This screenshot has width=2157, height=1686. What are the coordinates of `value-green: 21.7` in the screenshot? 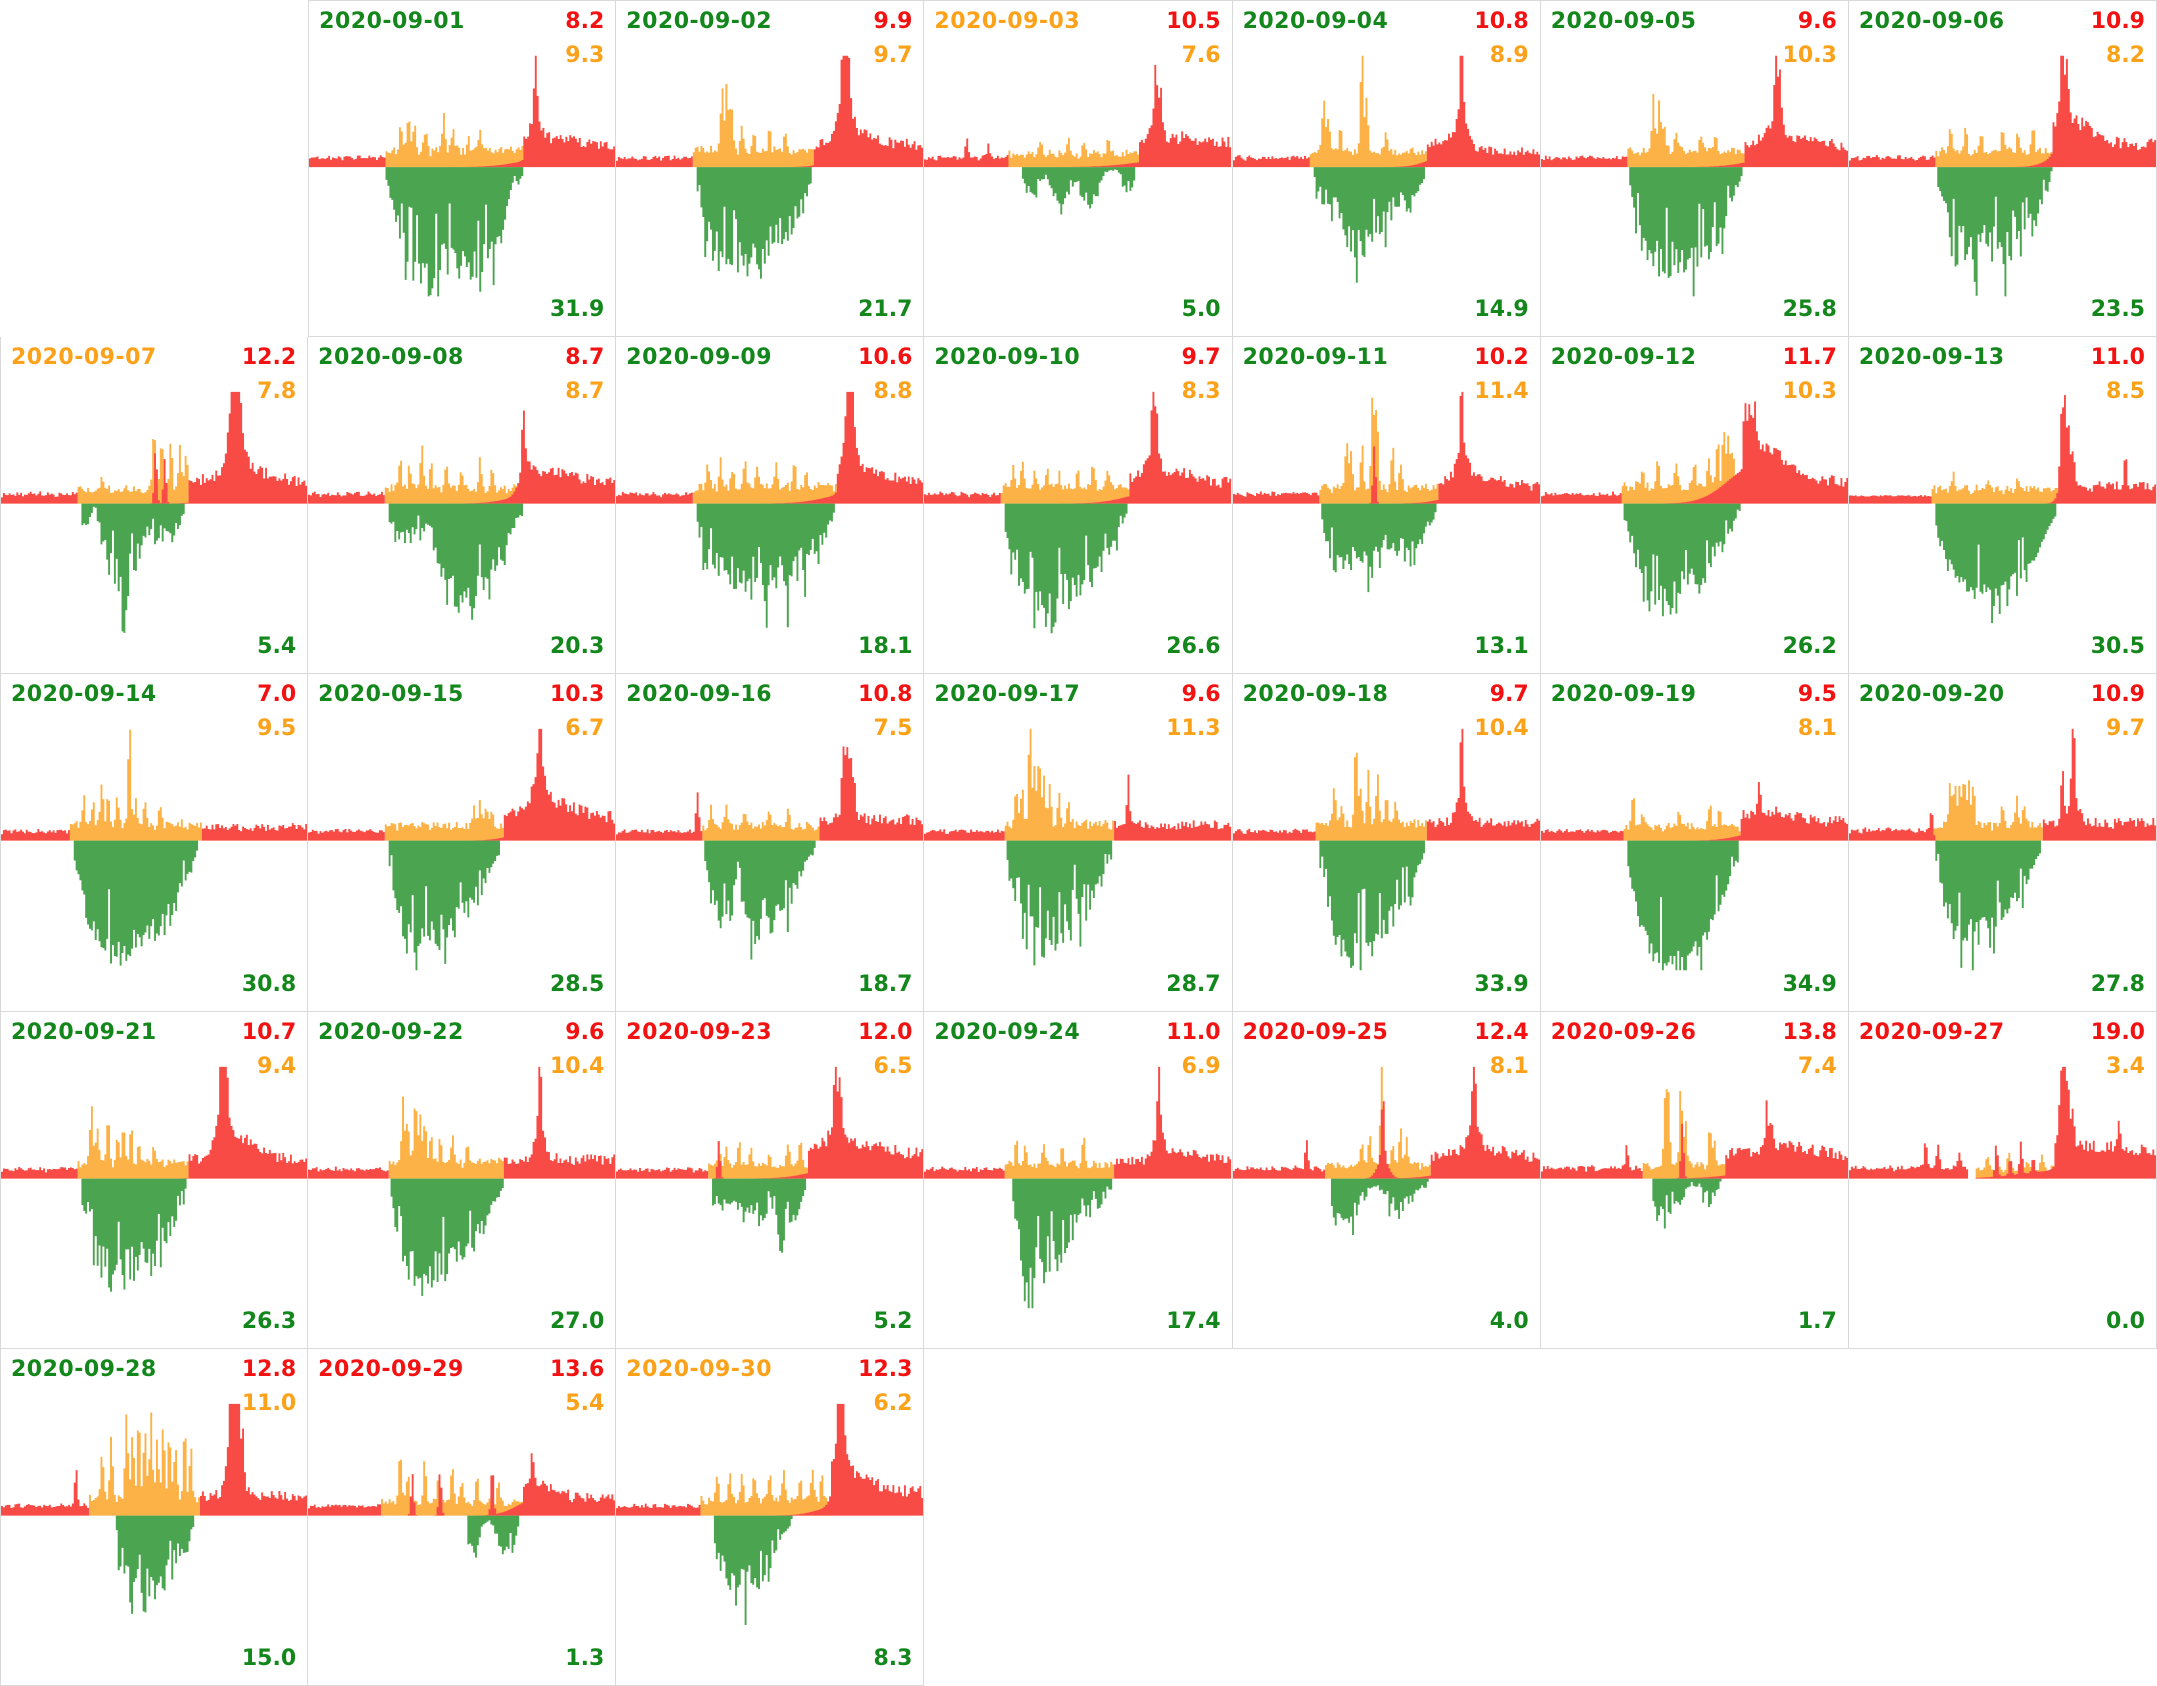 It's located at (885, 310).